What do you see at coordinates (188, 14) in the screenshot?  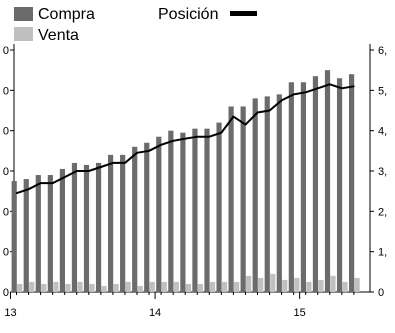 I see `legend-label-posicion: Posición` at bounding box center [188, 14].